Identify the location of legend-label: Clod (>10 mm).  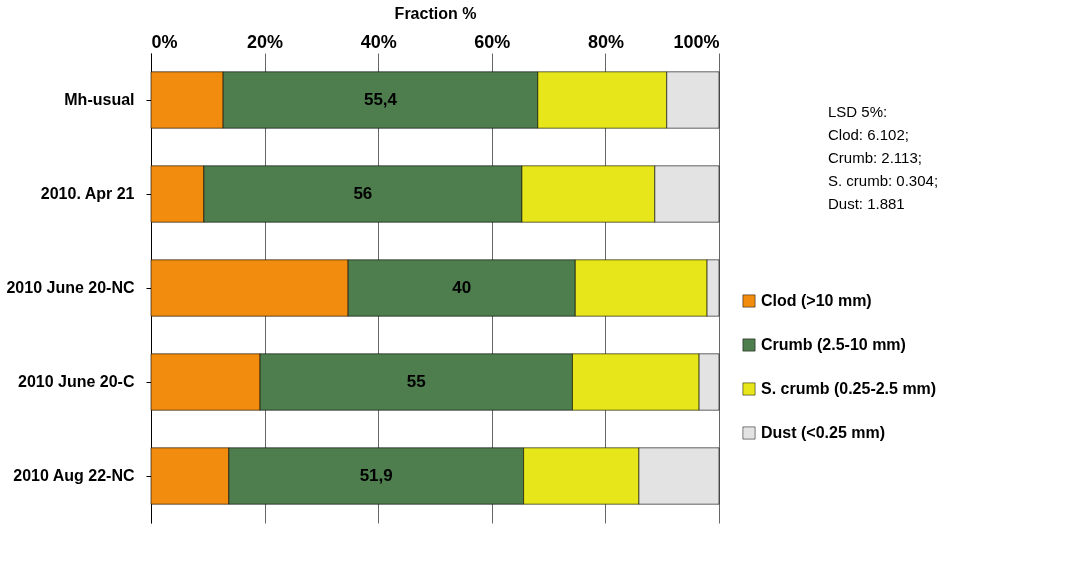
(816, 300).